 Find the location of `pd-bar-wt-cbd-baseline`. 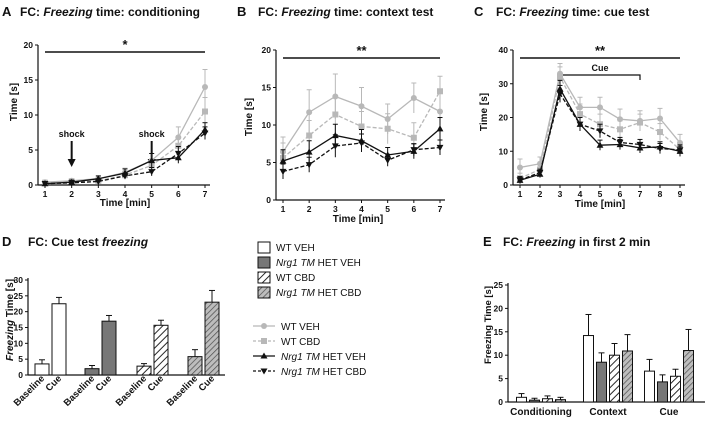

pd-bar-wt-cbd-baseline is located at coordinates (144, 370).